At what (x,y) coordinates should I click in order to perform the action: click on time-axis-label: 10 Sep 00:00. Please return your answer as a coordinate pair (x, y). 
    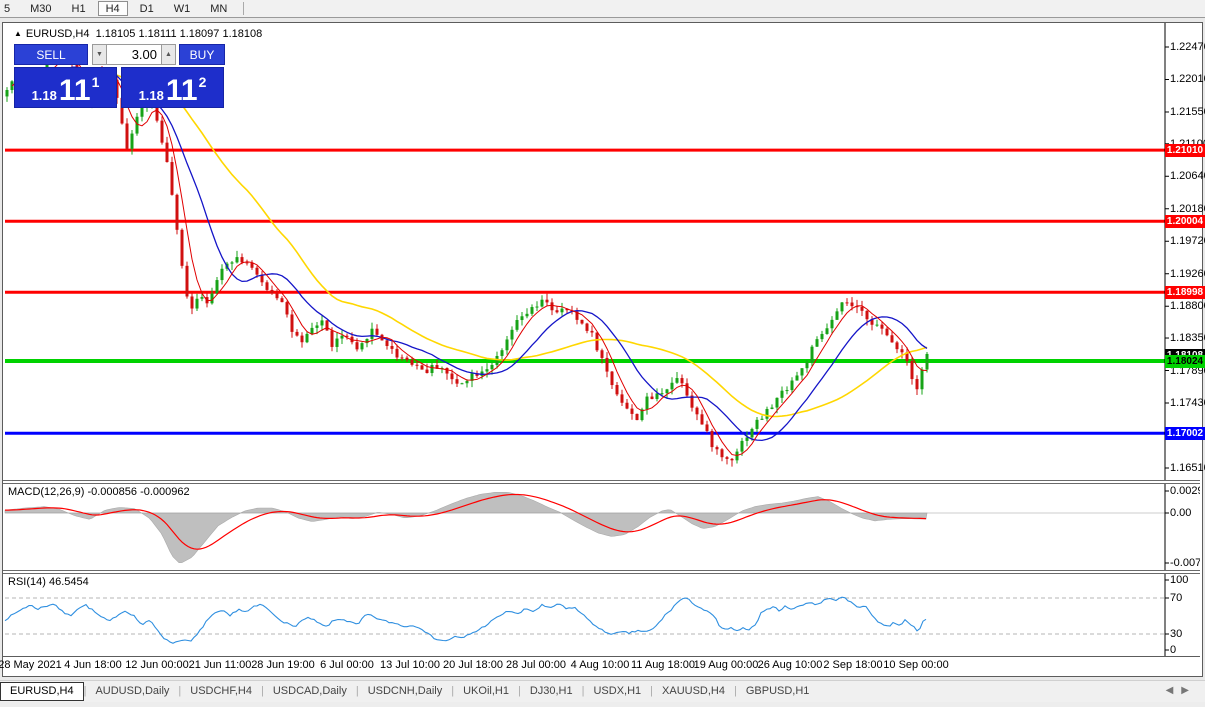
    Looking at the image, I should click on (916, 665).